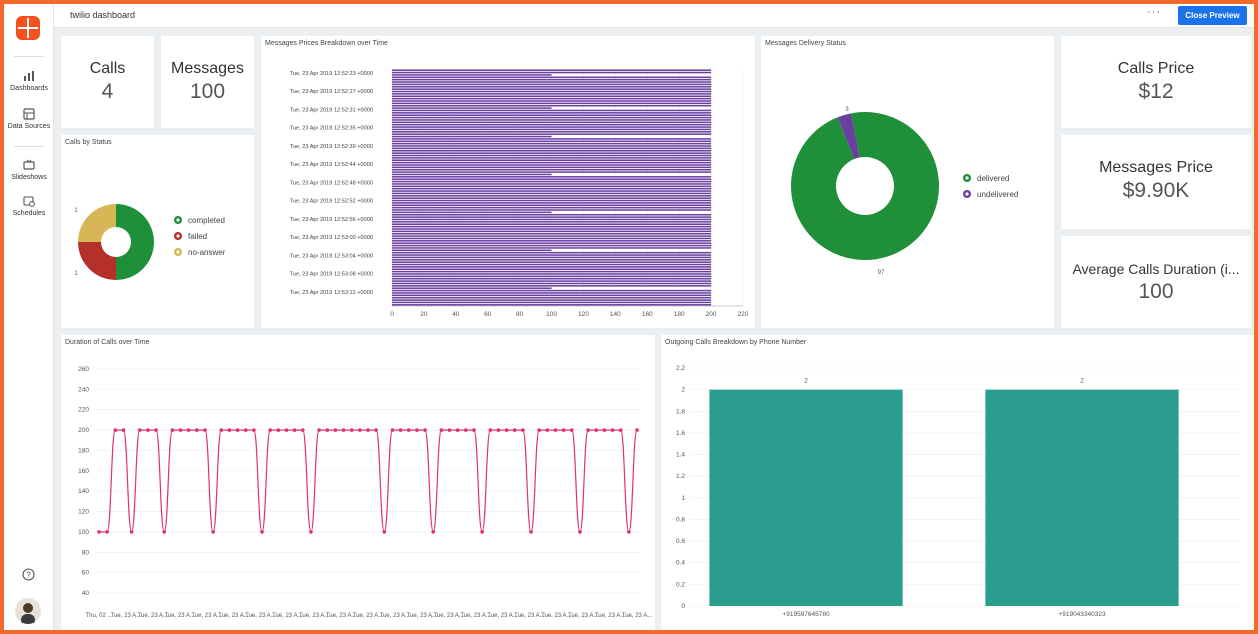 The image size is (1258, 634). I want to click on sidebar-item-schedules: Schedules, so click(29, 206).